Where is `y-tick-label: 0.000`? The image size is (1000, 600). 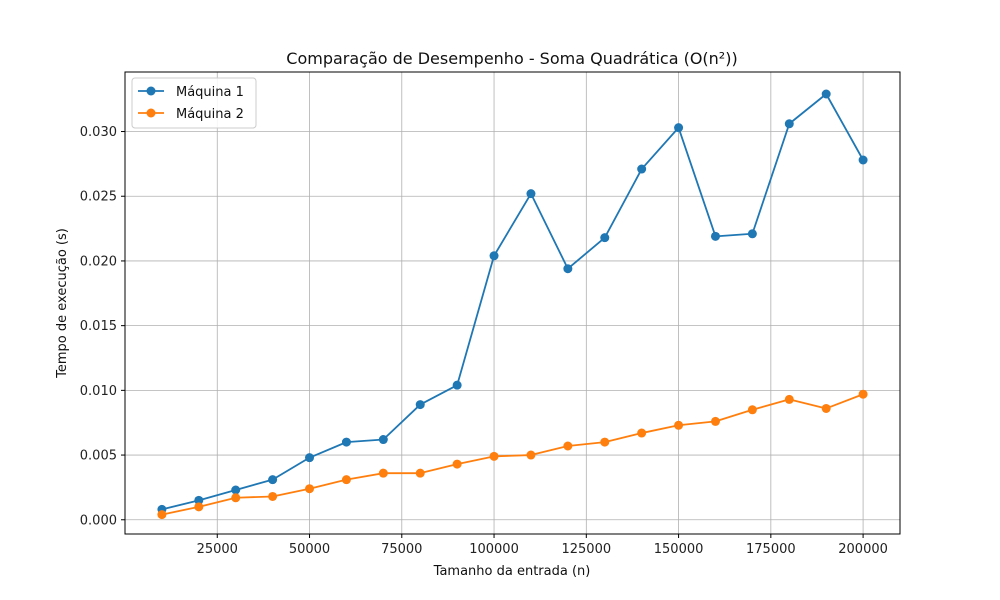 y-tick-label: 0.000 is located at coordinates (98, 520).